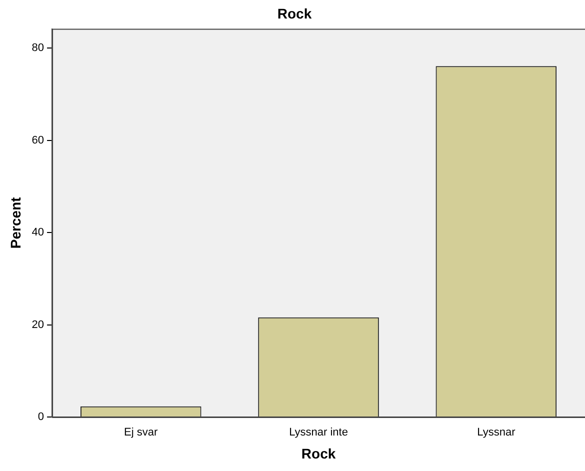  I want to click on x-tick-label: Ej svar, so click(141, 432).